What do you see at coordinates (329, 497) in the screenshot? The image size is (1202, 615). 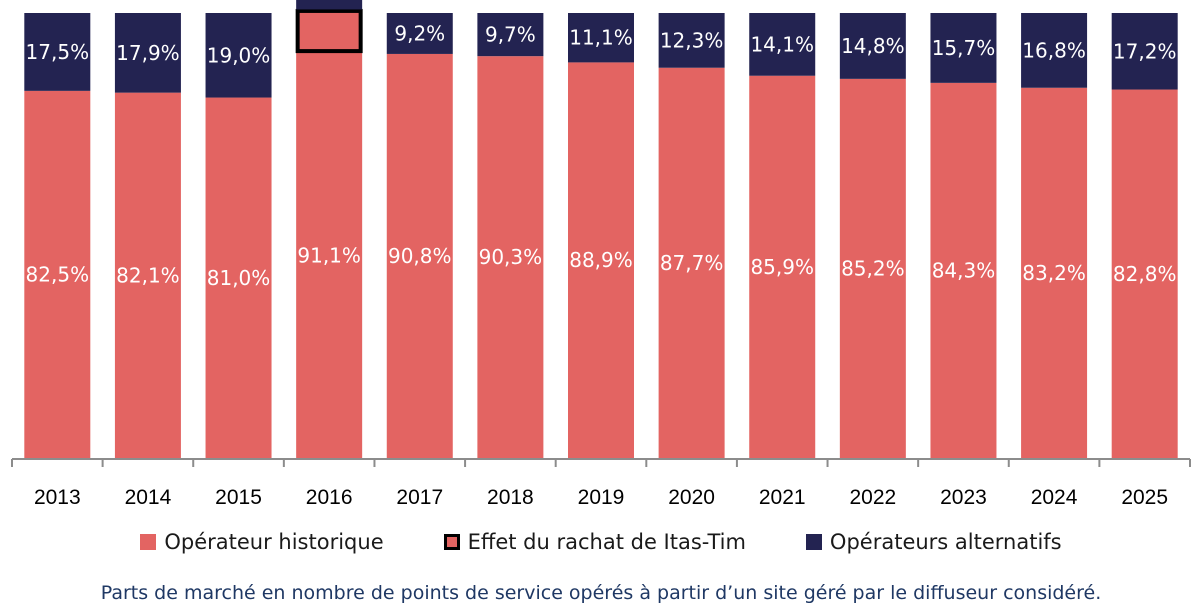 I see `x-tick-label: 2016` at bounding box center [329, 497].